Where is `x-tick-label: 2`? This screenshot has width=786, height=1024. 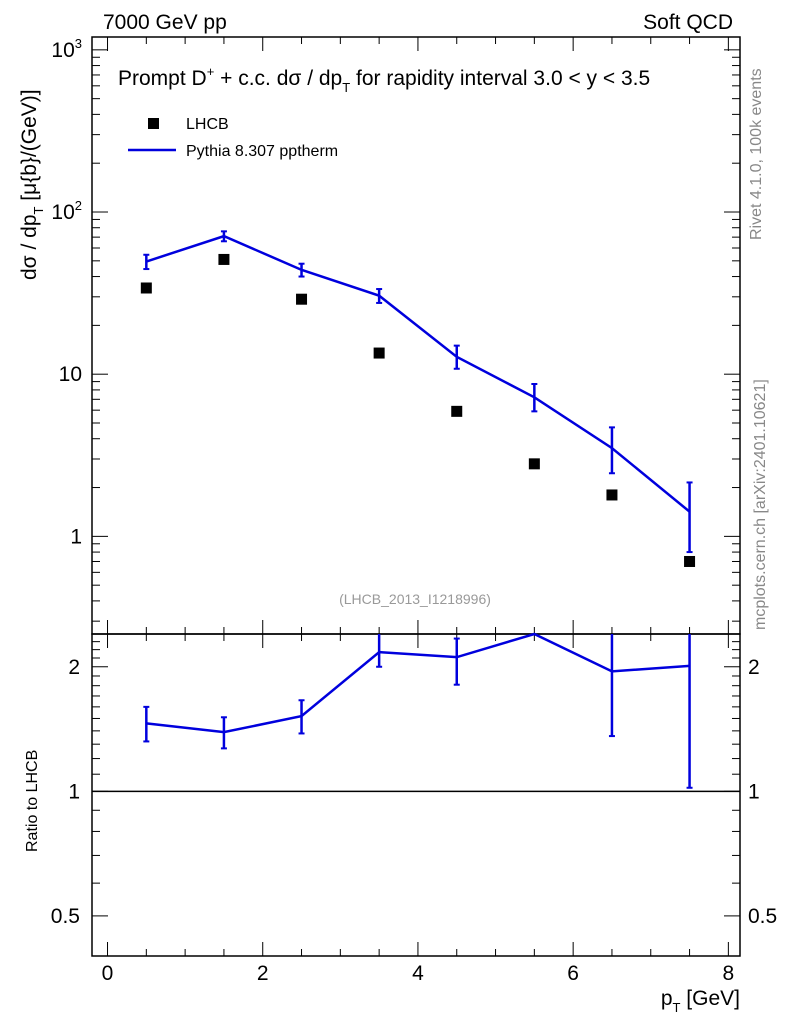
x-tick-label: 2 is located at coordinates (263, 973).